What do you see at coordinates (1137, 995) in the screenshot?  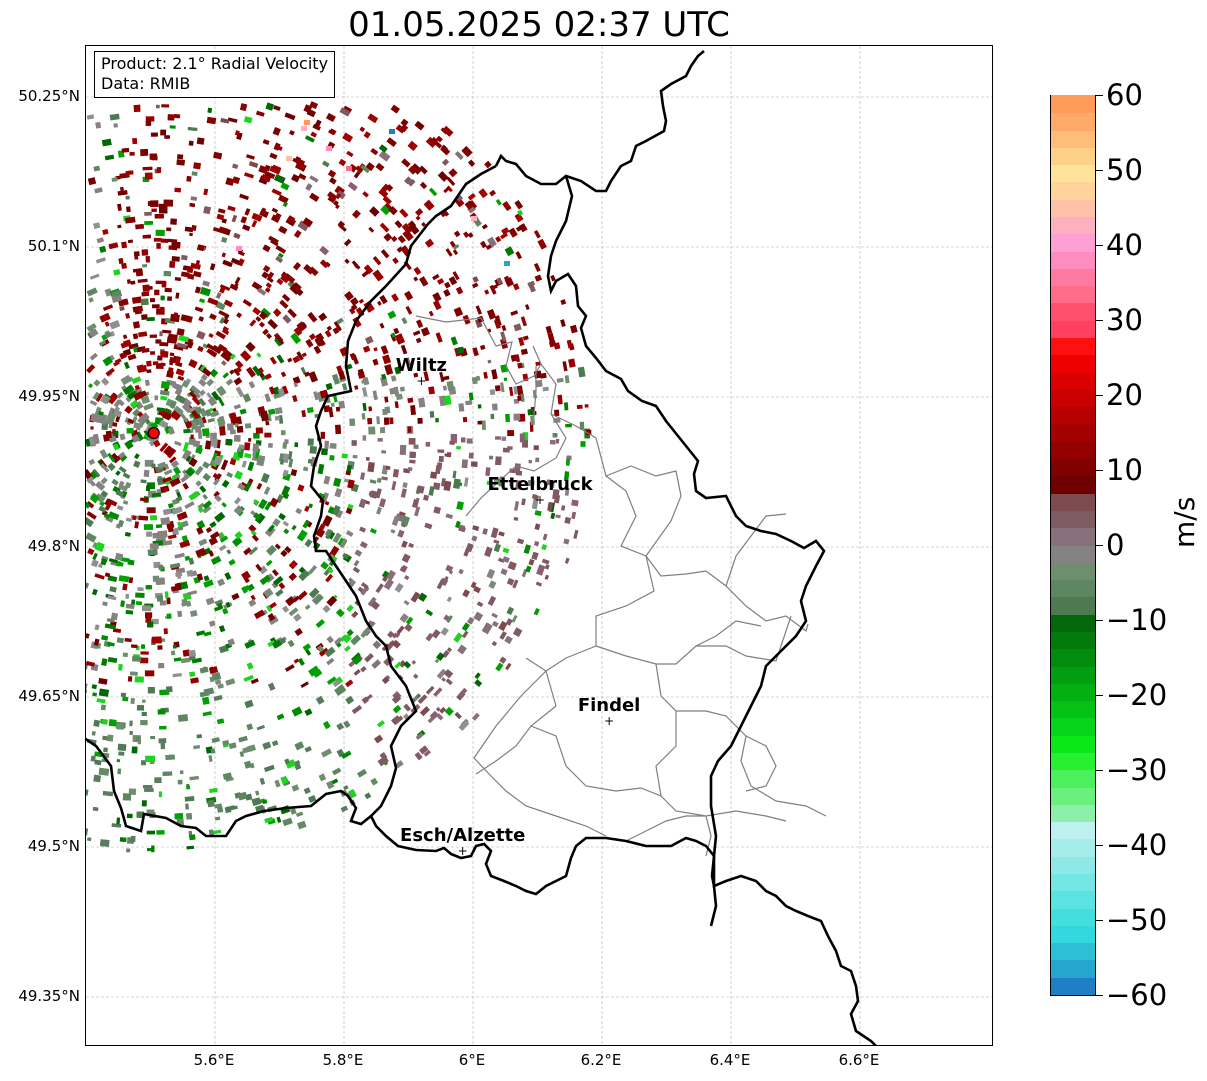 I see `colorbar-tick-label: −60` at bounding box center [1137, 995].